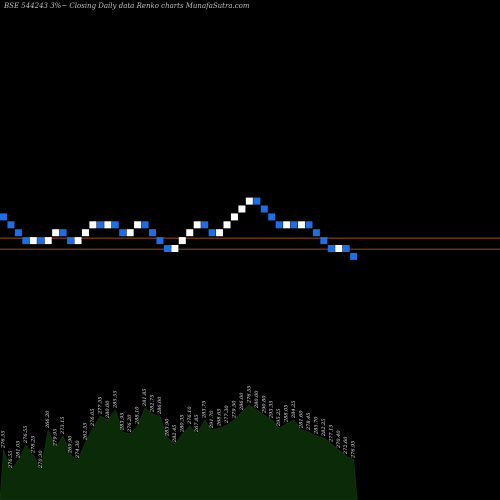  I want to click on volume-label: 285.55, so click(115, 400).